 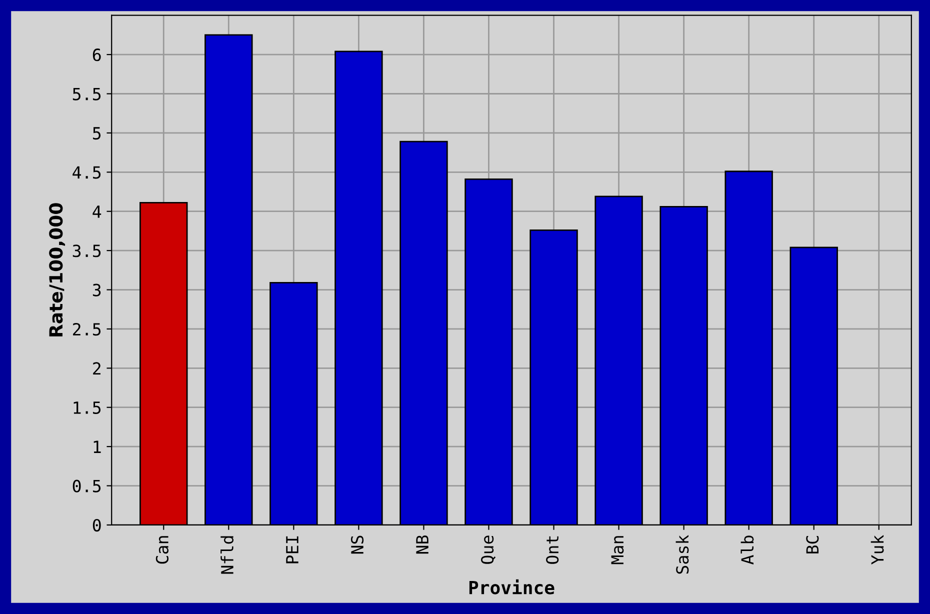 I want to click on x-axis-title: Province, so click(x=511, y=586).